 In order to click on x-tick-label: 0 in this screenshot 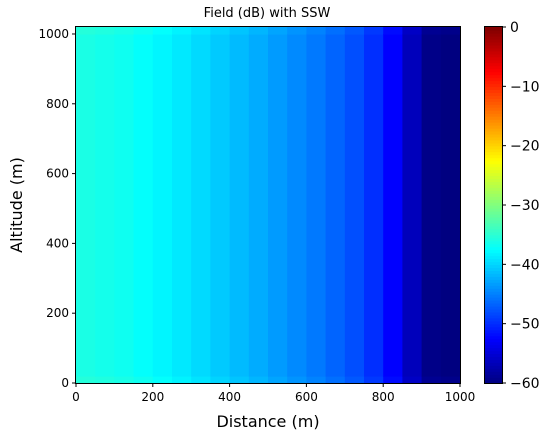, I will do `click(76, 397)`.